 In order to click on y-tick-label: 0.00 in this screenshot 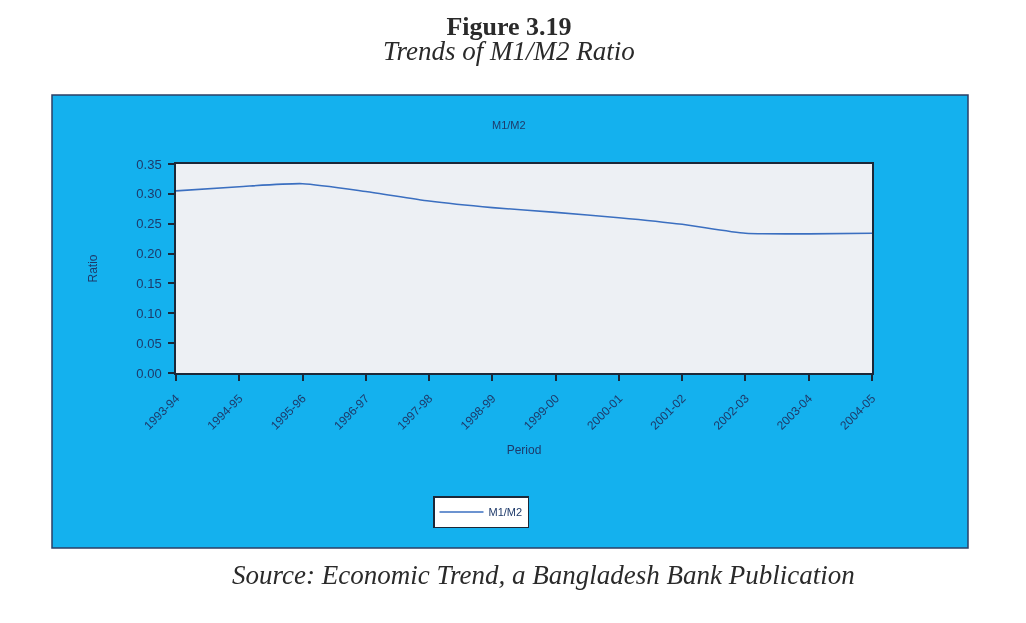, I will do `click(149, 373)`.